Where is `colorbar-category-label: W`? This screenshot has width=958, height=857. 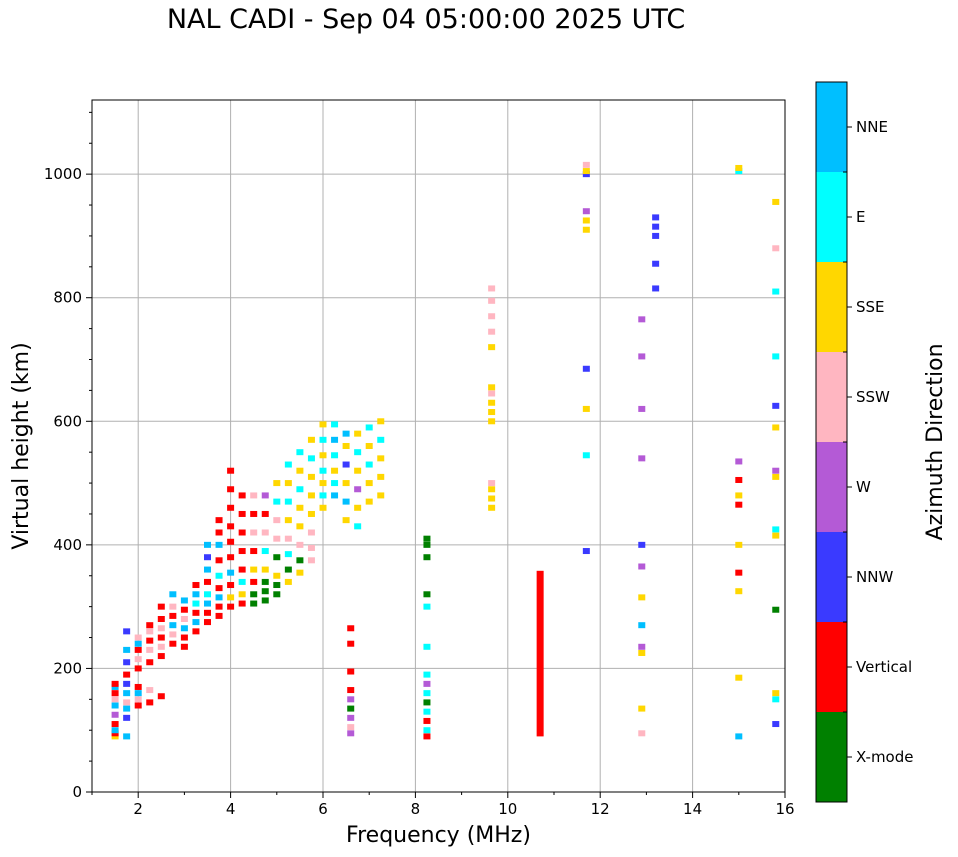 colorbar-category-label: W is located at coordinates (863, 487).